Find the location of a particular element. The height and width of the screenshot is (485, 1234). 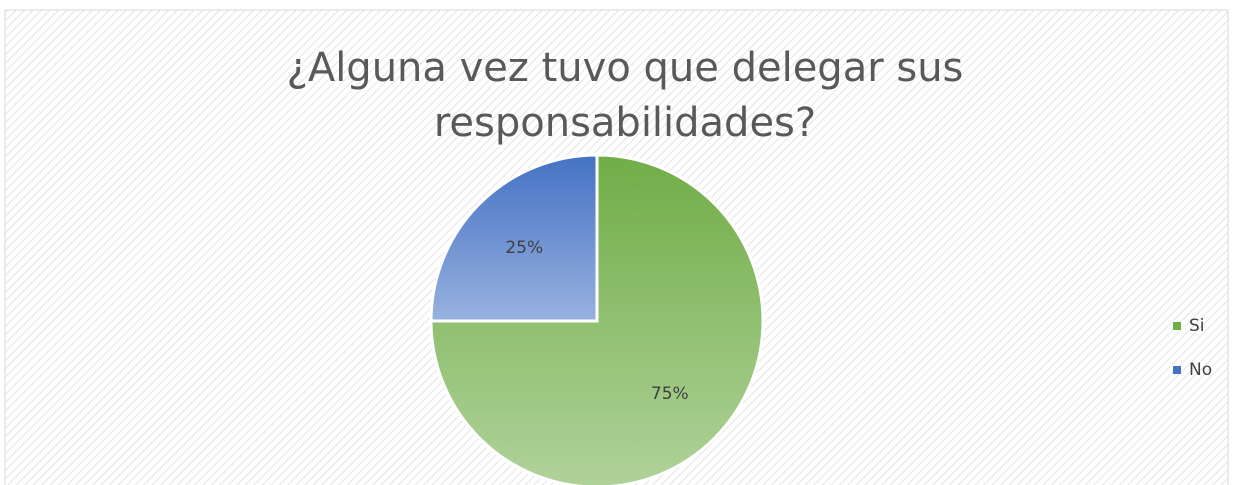

legend-label: No is located at coordinates (1200, 370).